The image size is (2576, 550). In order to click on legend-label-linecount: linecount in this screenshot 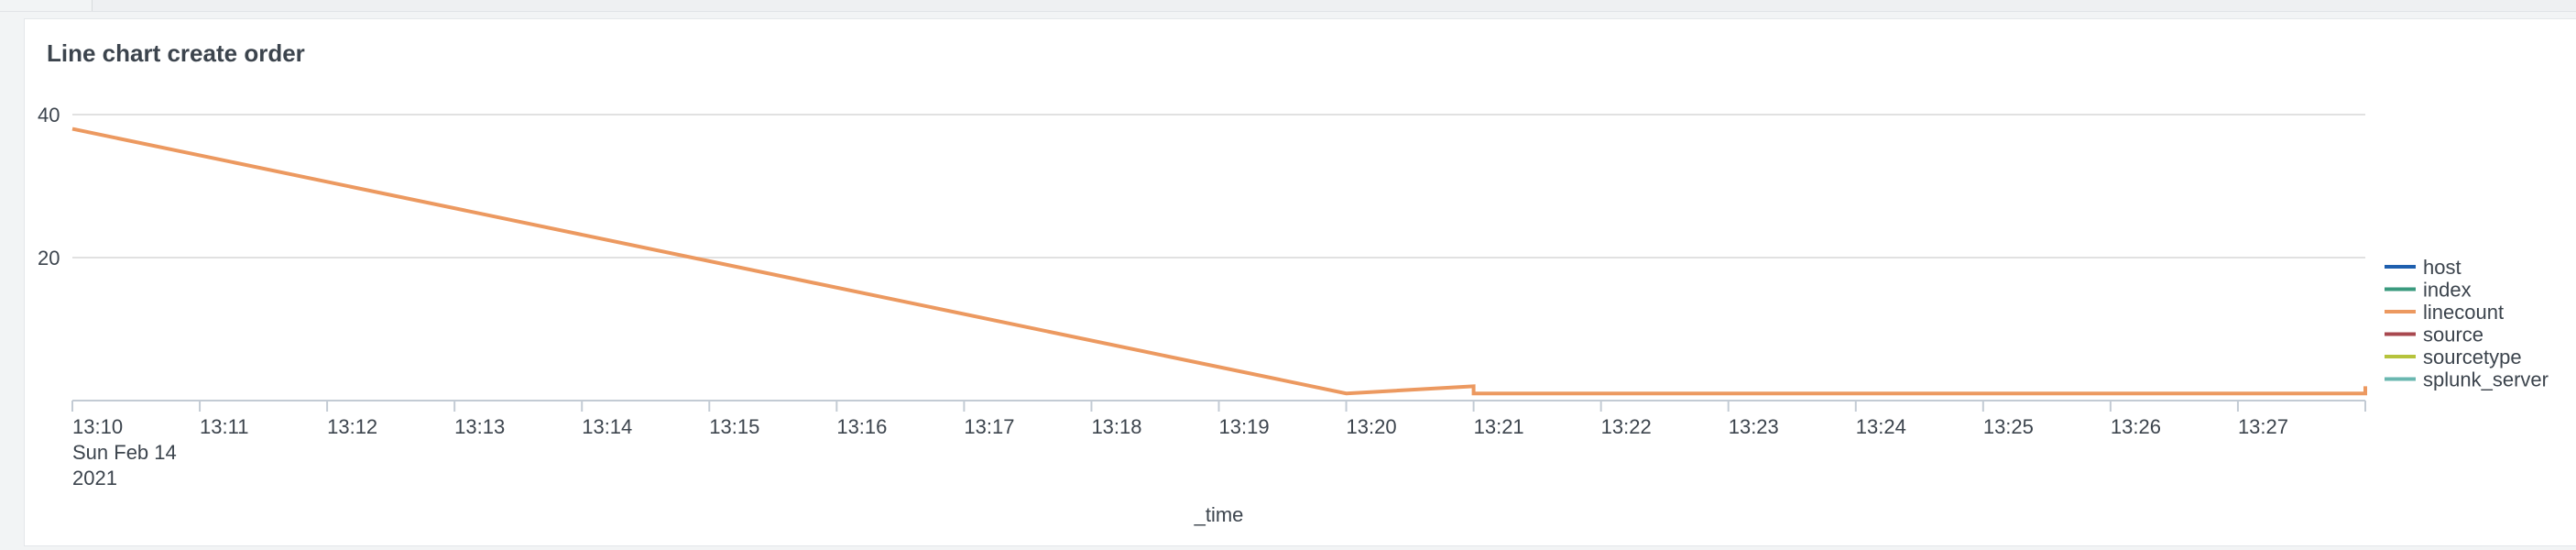, I will do `click(2464, 312)`.